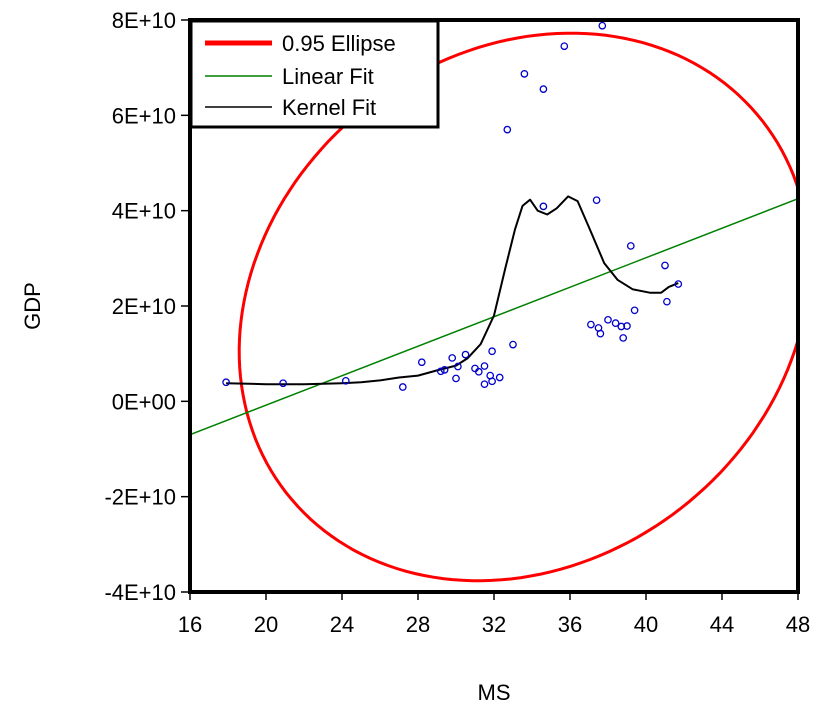  I want to click on x-tick-label: 40, so click(646, 624).